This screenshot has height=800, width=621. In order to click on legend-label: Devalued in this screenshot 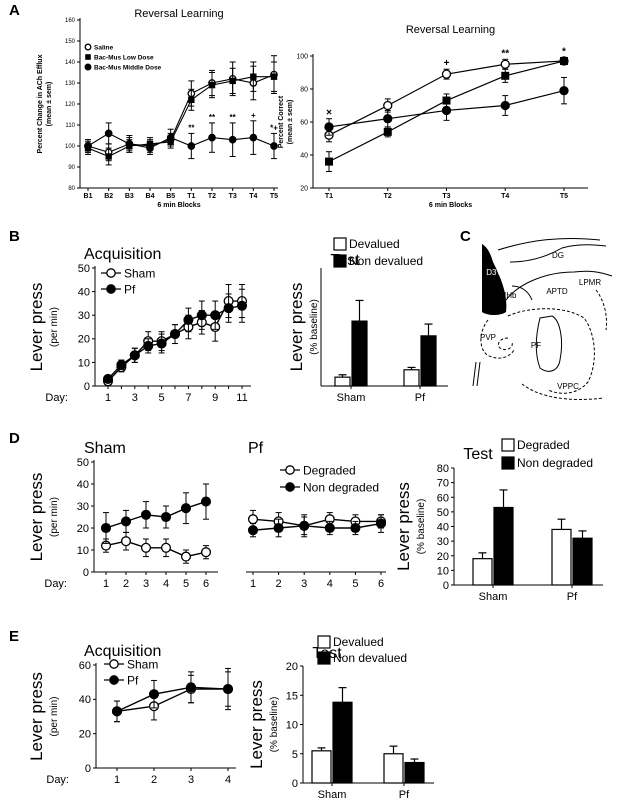, I will do `click(358, 642)`.